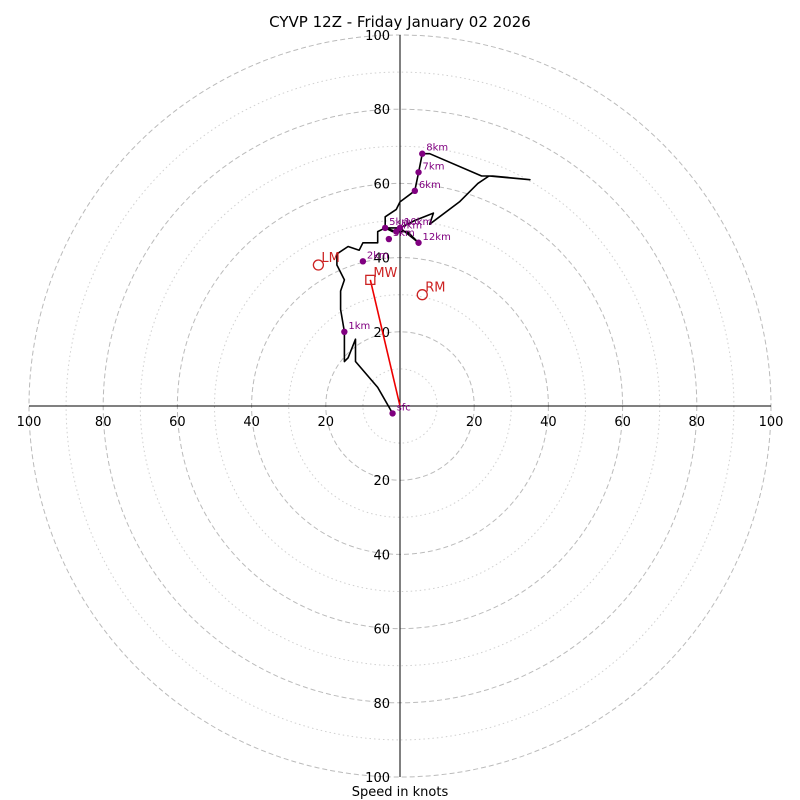 This screenshot has width=800, height=800. Describe the element at coordinates (422, 295) in the screenshot. I see `storm-motion-rm-marker` at that location.